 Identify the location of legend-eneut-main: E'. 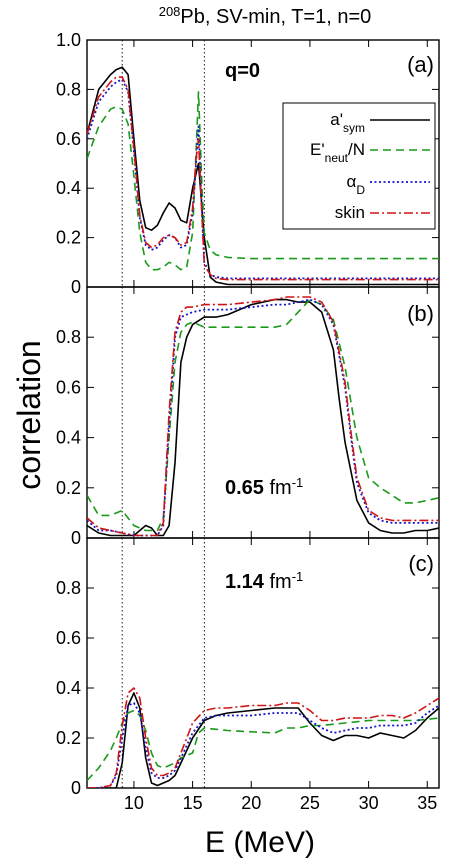
(317, 149).